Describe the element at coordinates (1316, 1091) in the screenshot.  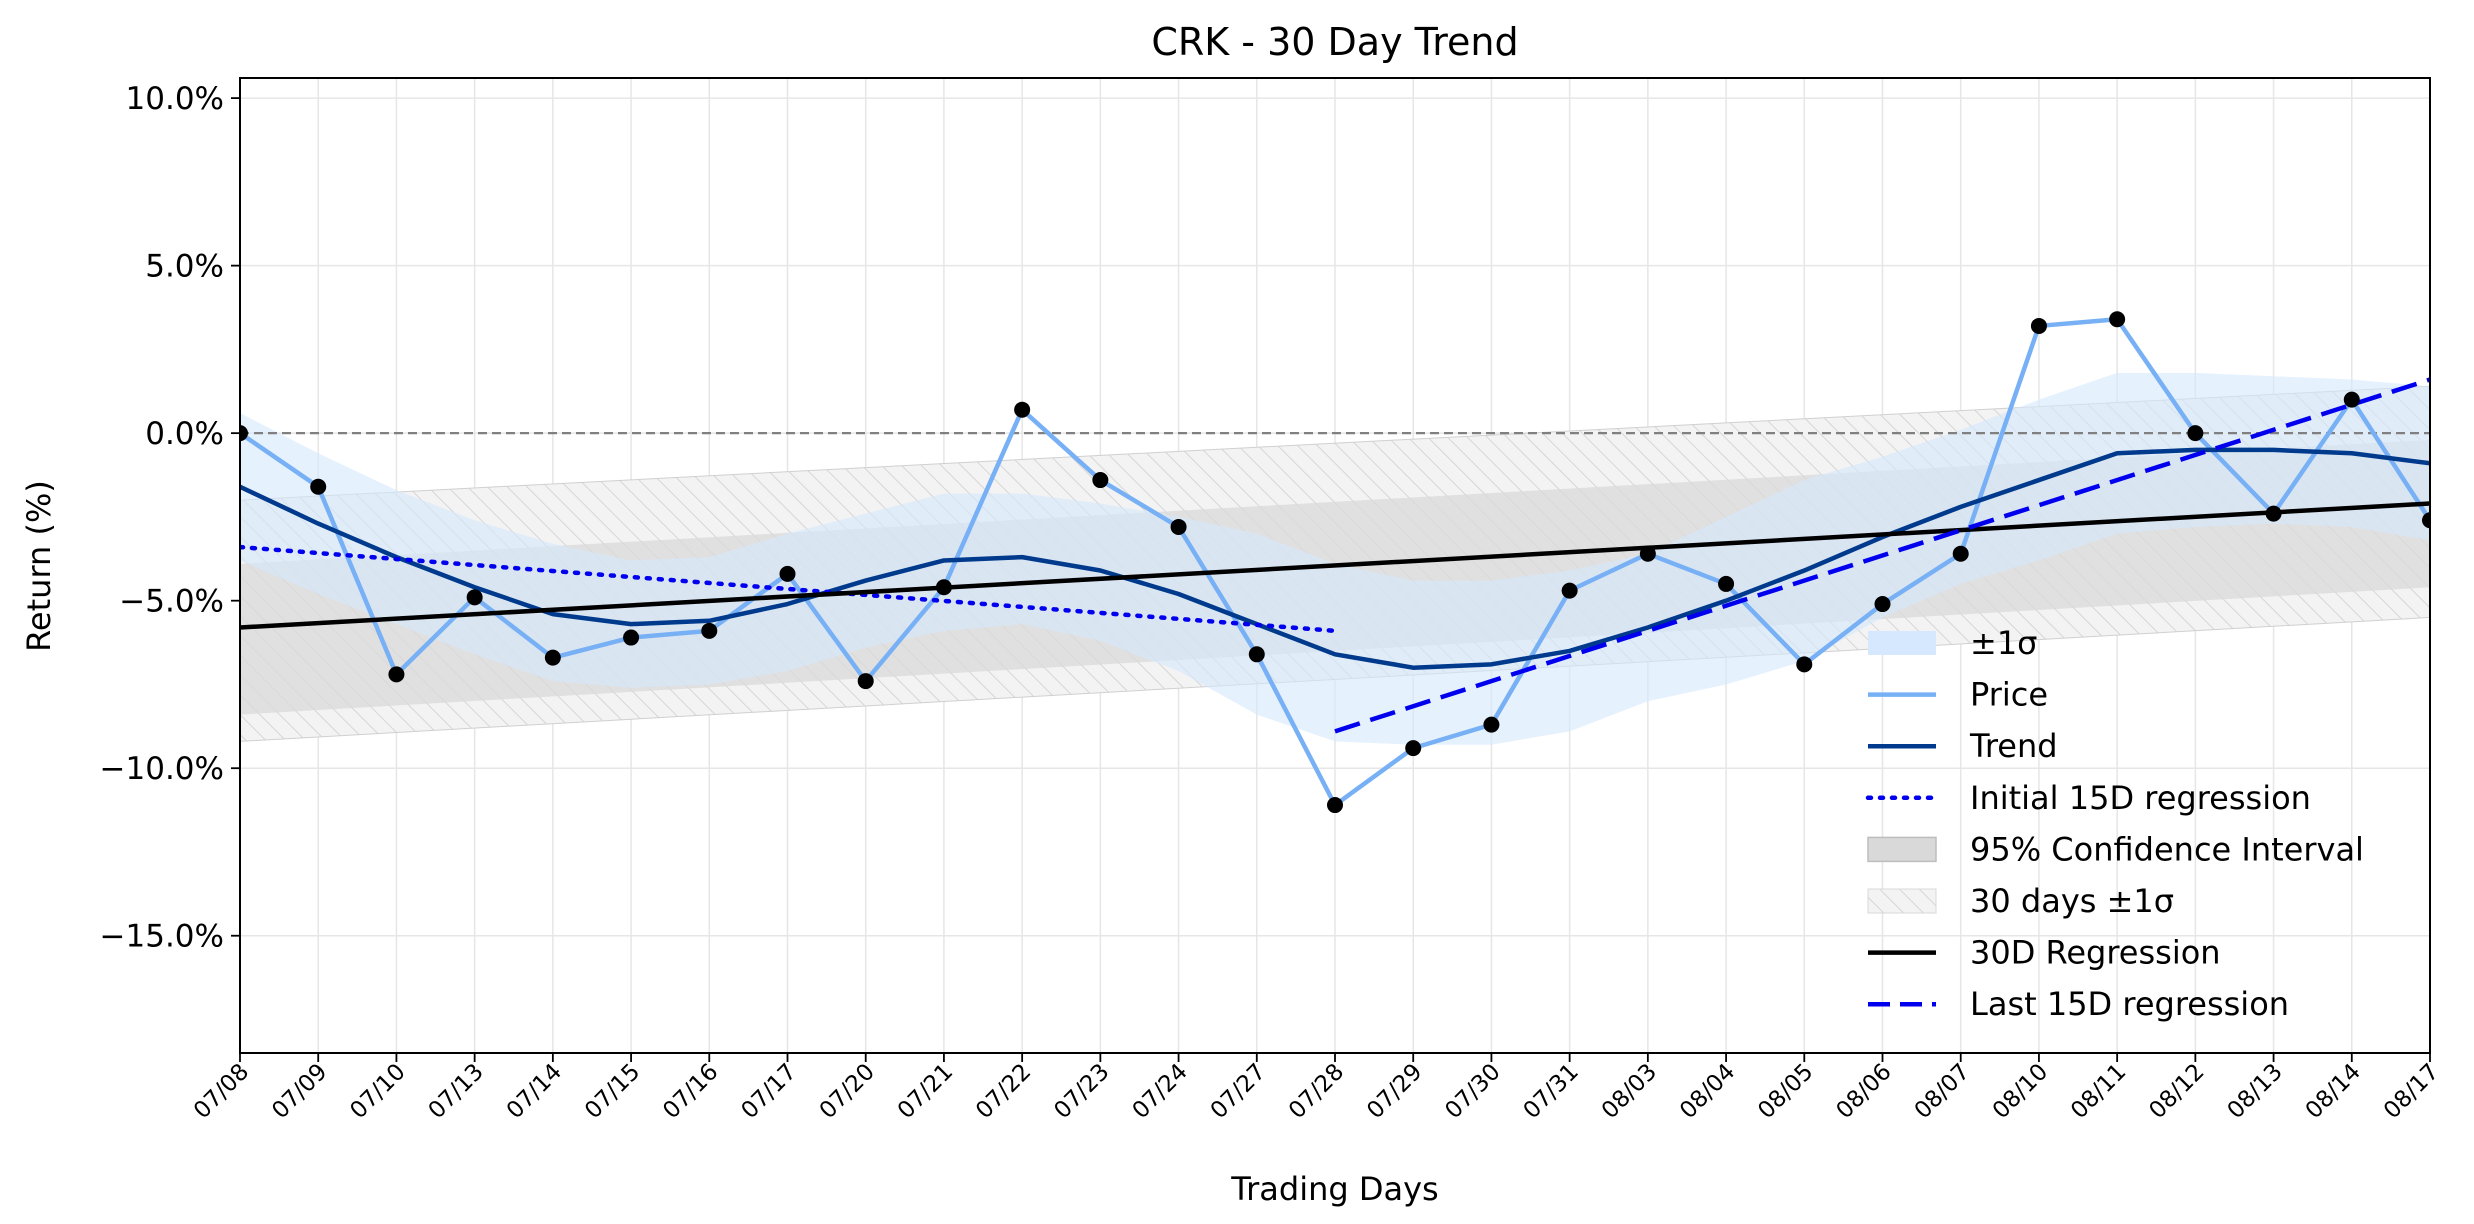
I see `x-tick-label: 07/28` at that location.